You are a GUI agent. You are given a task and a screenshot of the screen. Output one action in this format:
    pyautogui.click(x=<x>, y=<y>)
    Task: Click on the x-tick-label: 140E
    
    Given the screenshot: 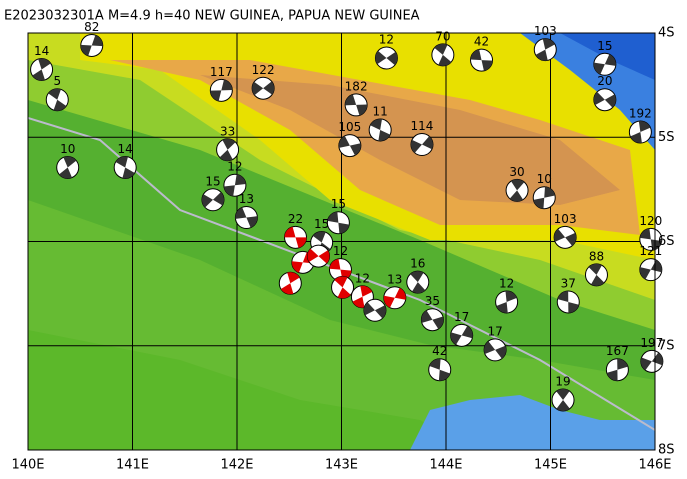 What is the action you would take?
    pyautogui.click(x=27, y=465)
    